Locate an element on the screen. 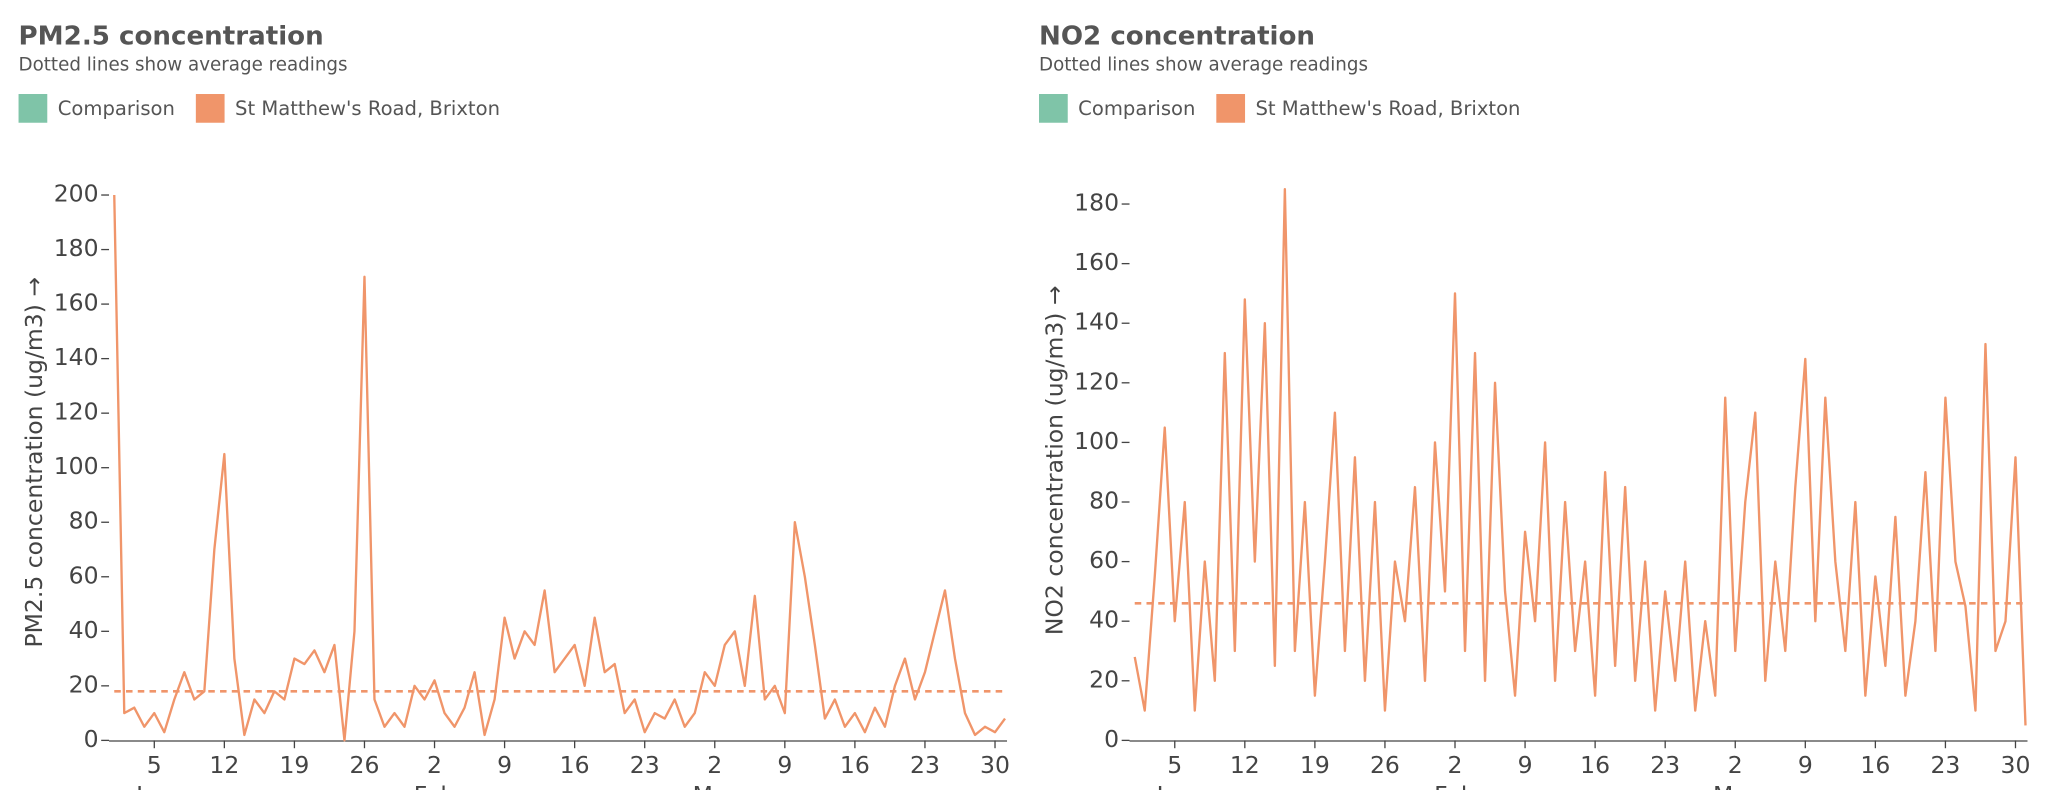  y-axis-label: NO2 concentration (ug/m3) → is located at coordinates (1055, 460).